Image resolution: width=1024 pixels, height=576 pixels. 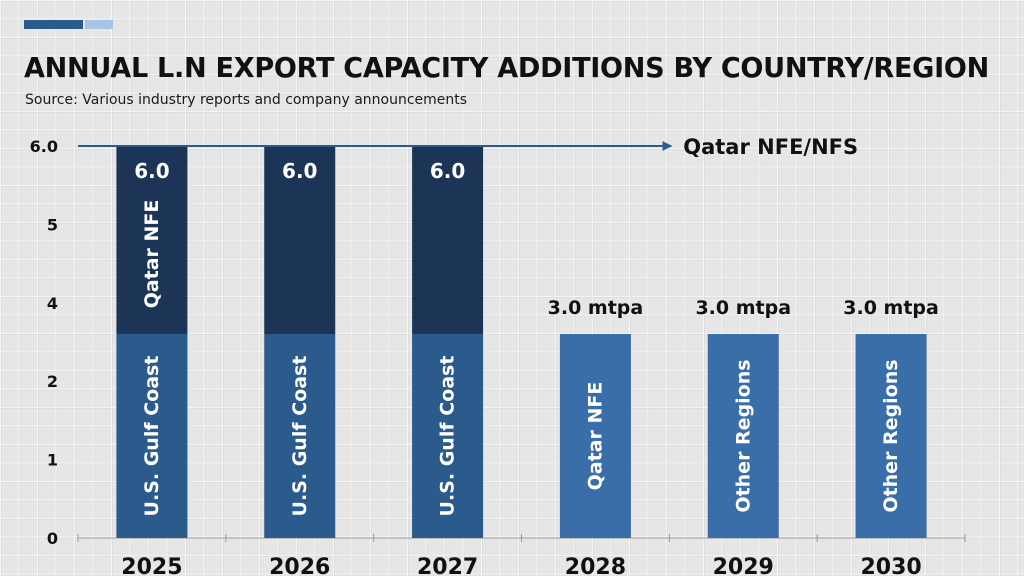 I want to click on x-tick-label: 2027, so click(x=447, y=565).